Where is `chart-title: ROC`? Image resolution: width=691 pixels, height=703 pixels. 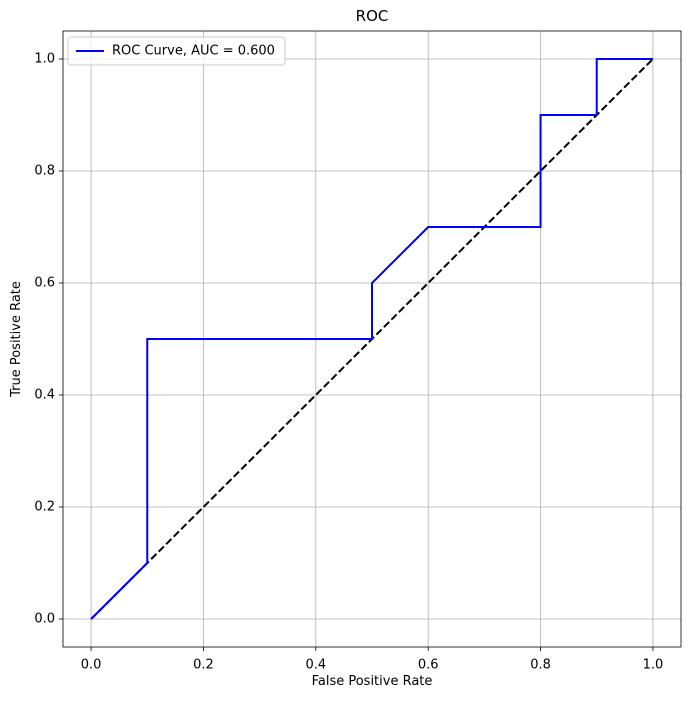
chart-title: ROC is located at coordinates (372, 16).